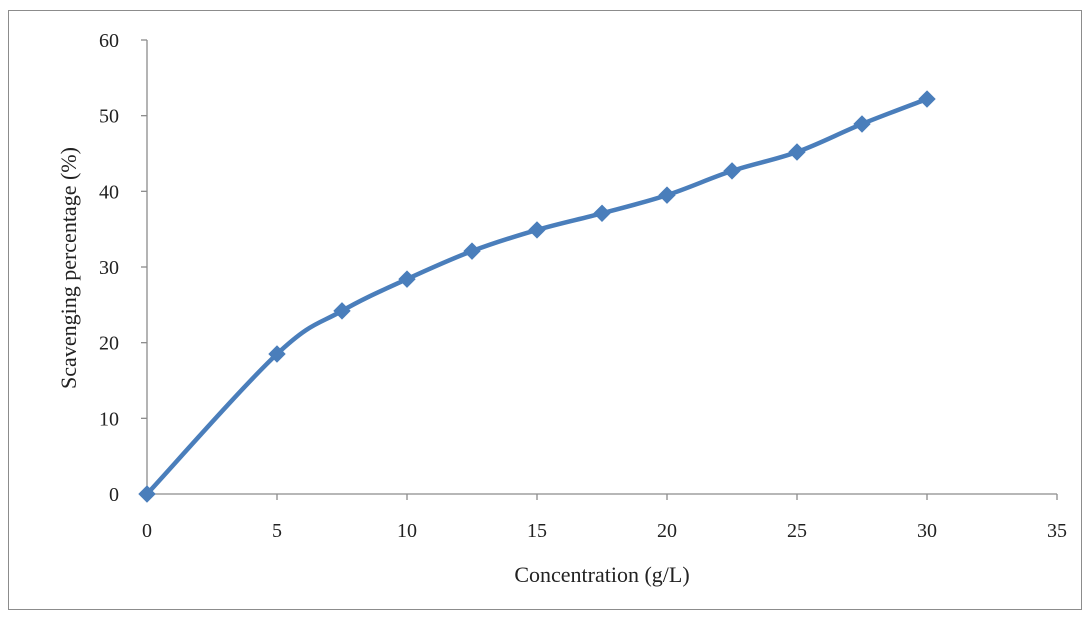 The width and height of the screenshot is (1091, 618). I want to click on y-tick-label: 50, so click(109, 117).